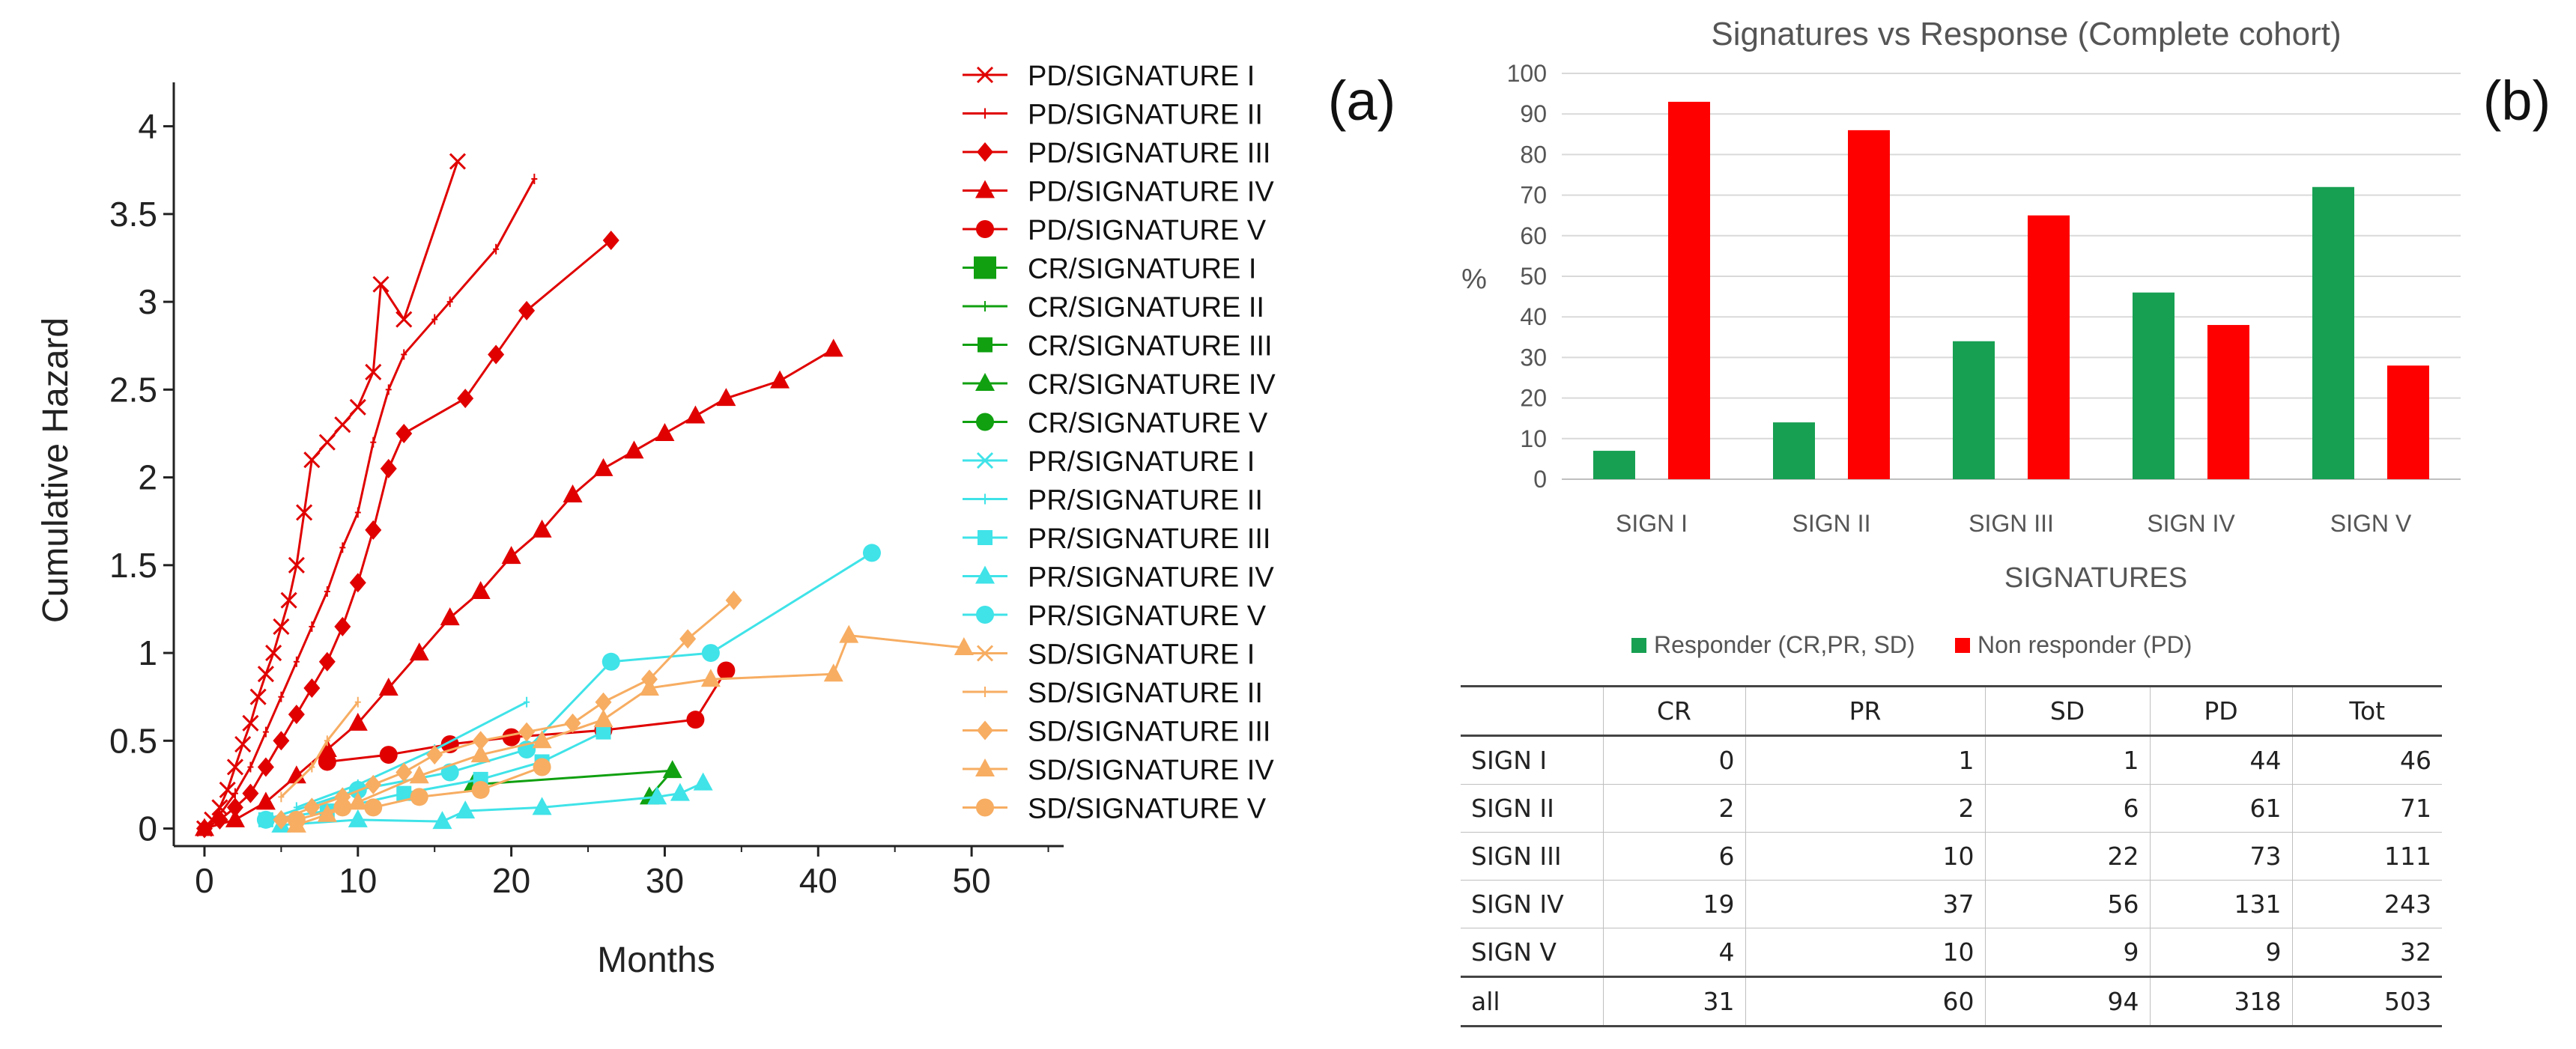 The height and width of the screenshot is (1049, 2576). I want to click on table-header-cell: CR, so click(1674, 711).